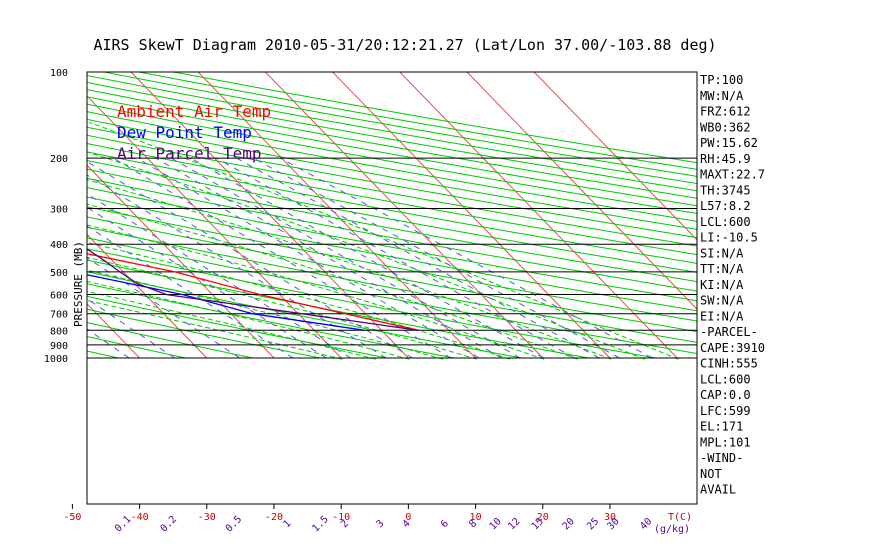 This screenshot has height=560, width=870. What do you see at coordinates (381, 524) in the screenshot?
I see `mixing-ratio-tick-label: 3` at bounding box center [381, 524].